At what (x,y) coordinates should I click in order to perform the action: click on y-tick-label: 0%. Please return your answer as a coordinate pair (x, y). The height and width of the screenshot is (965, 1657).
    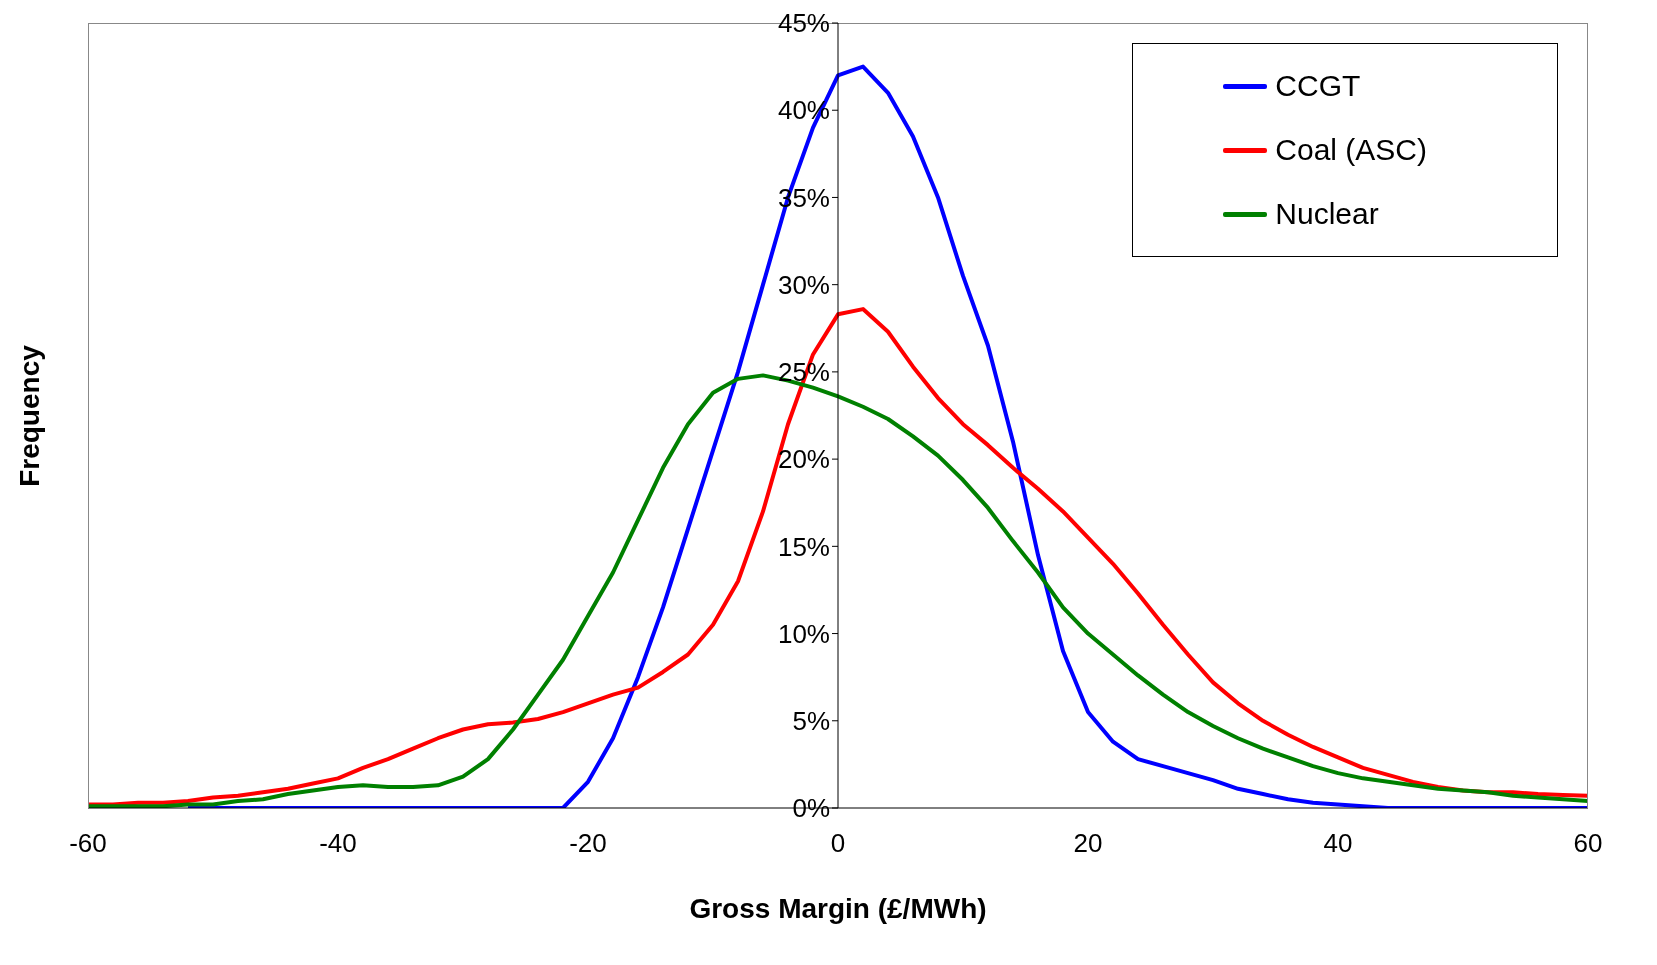
    Looking at the image, I should click on (811, 808).